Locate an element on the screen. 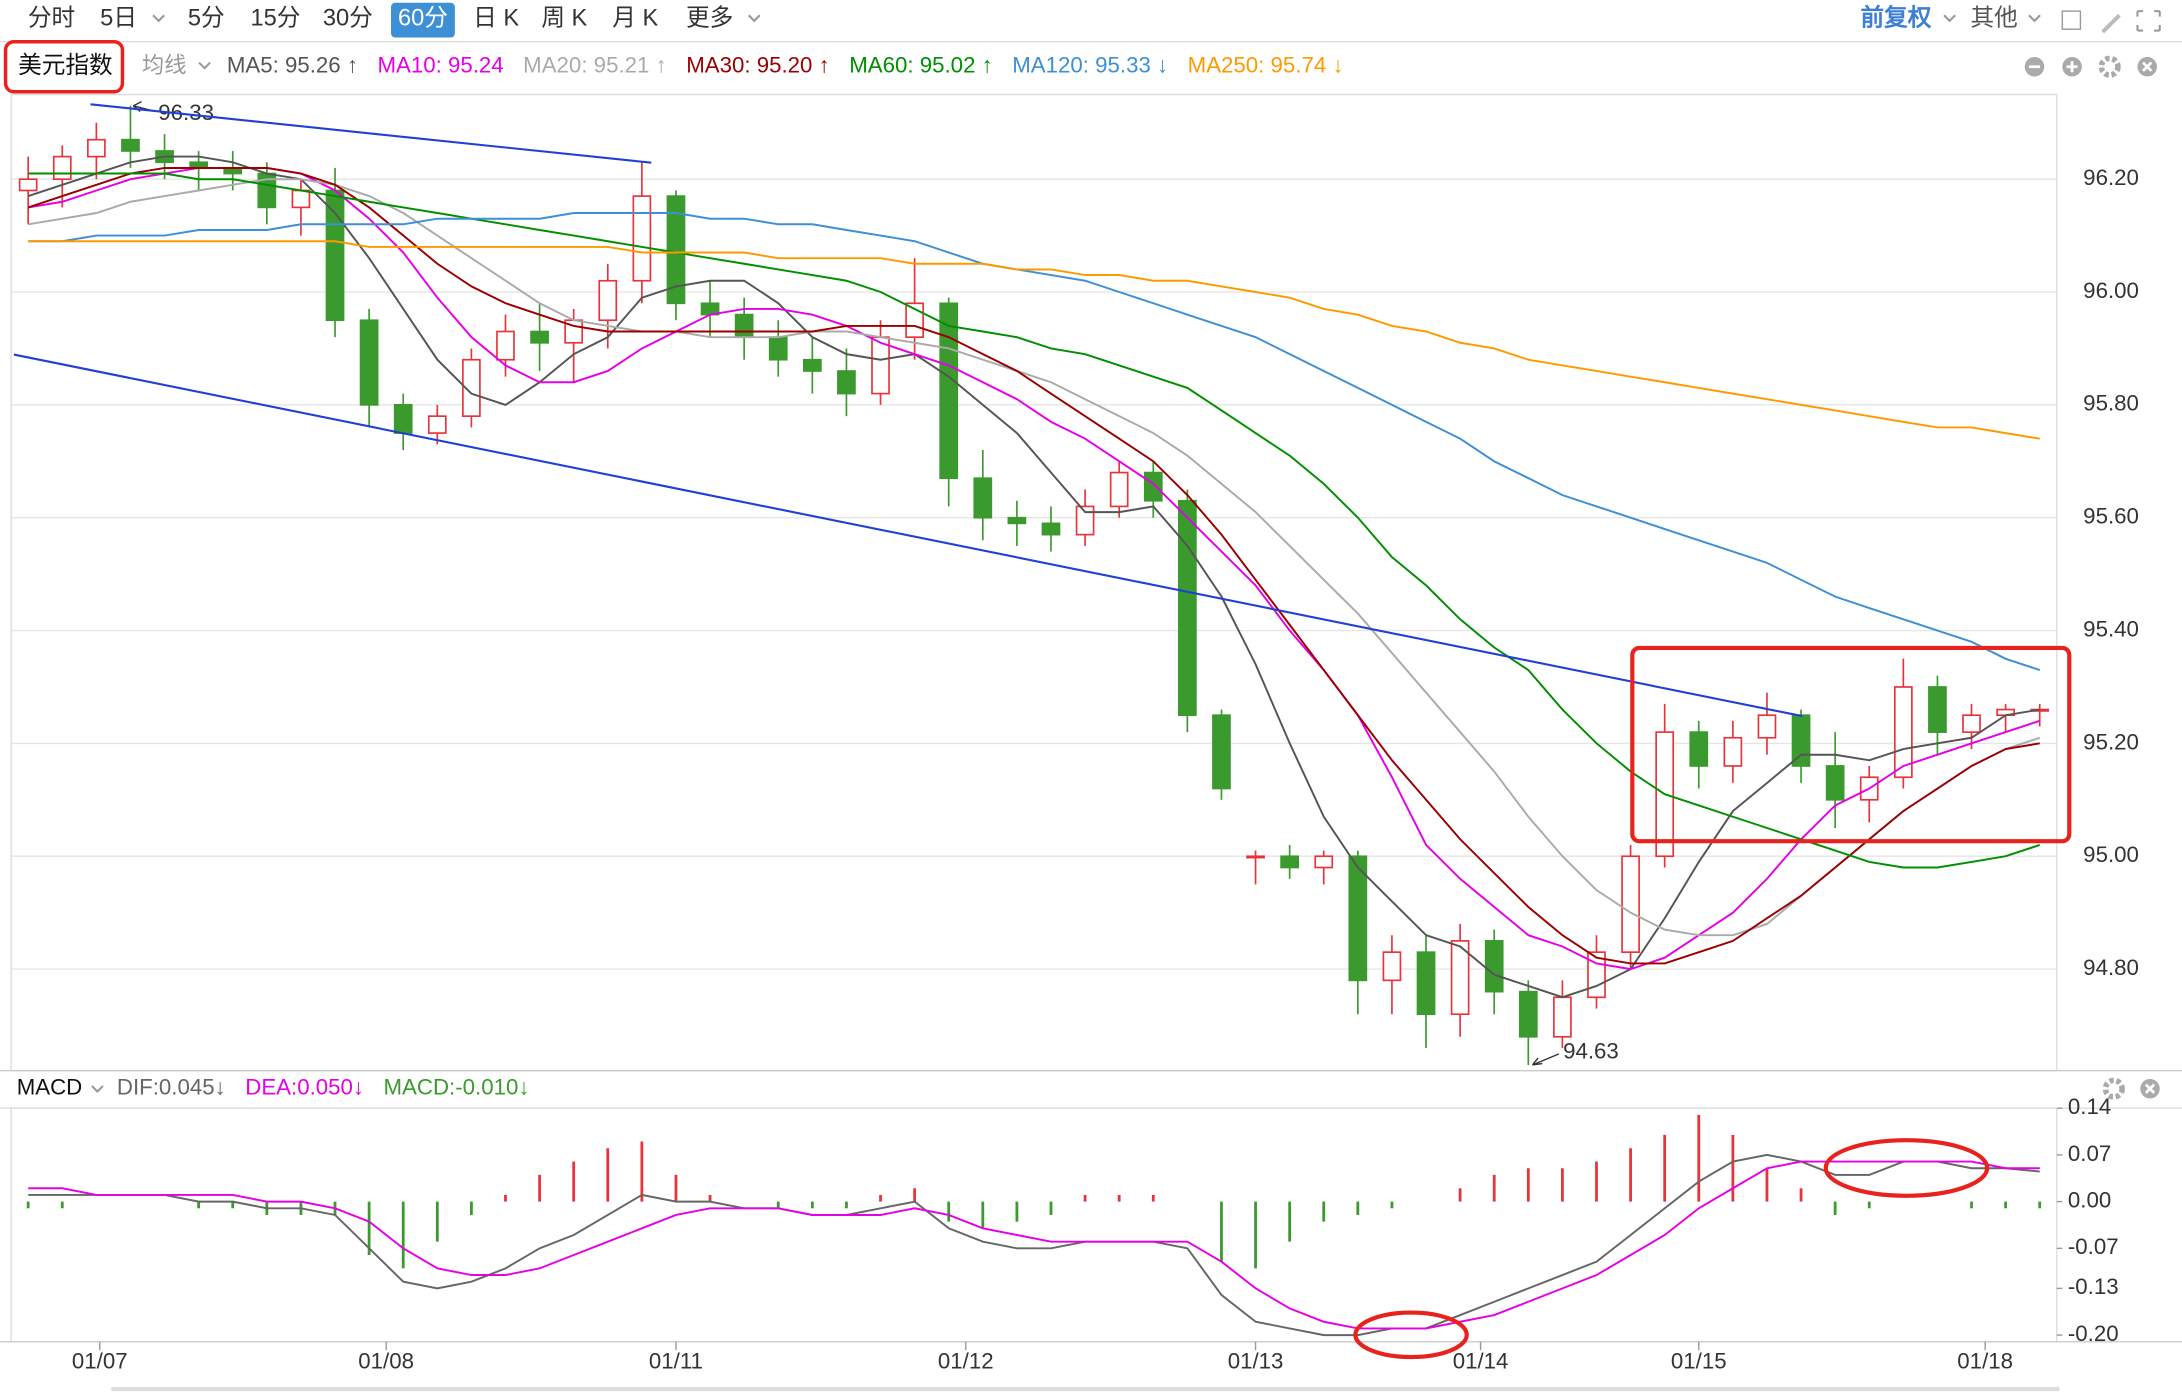  x-tick-label: 01/08 is located at coordinates (386, 1361).